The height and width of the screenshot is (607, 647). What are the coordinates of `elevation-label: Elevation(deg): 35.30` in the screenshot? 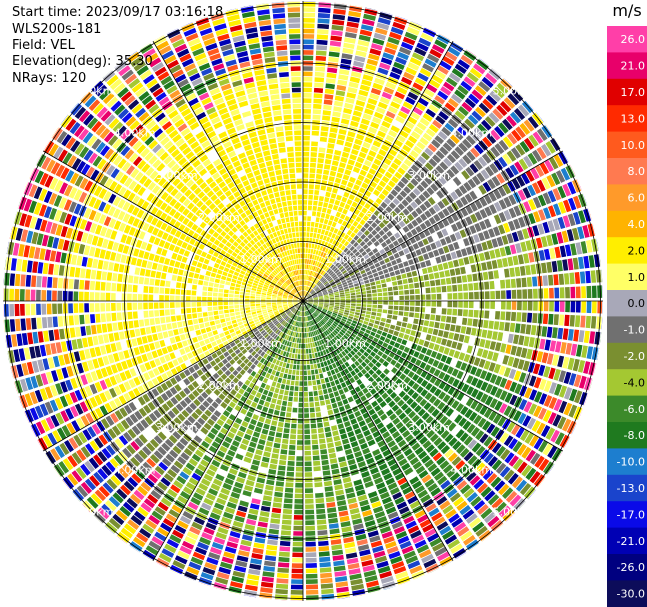 It's located at (82, 61).